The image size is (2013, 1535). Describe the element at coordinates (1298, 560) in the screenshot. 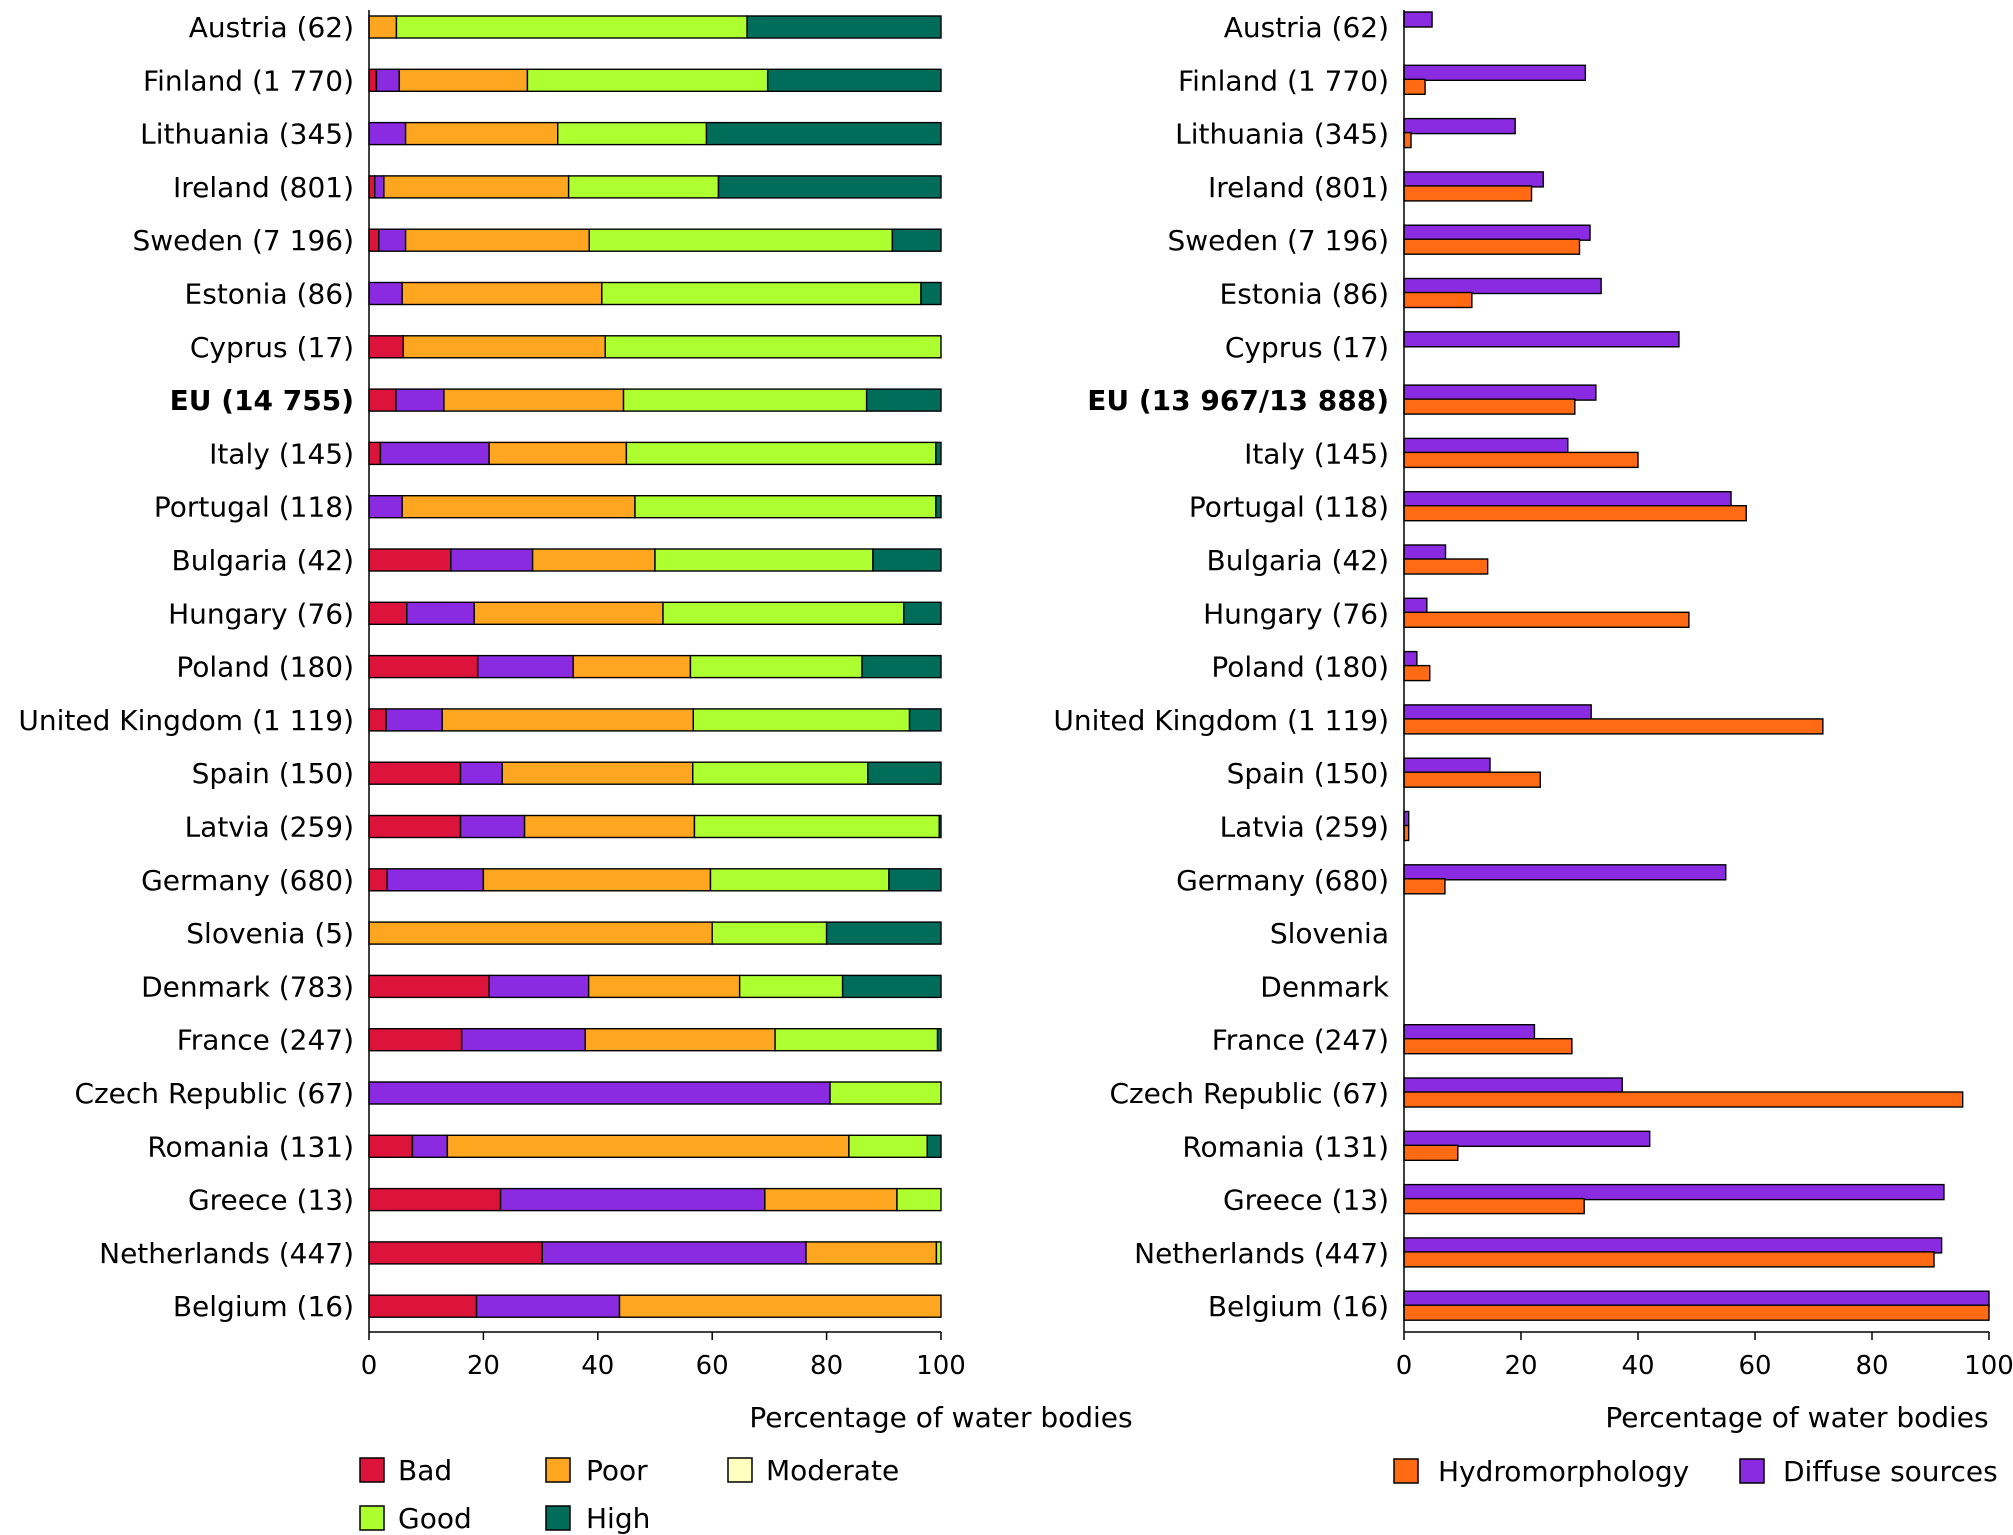

I see `right-category-label: Bulgaria (42)` at that location.